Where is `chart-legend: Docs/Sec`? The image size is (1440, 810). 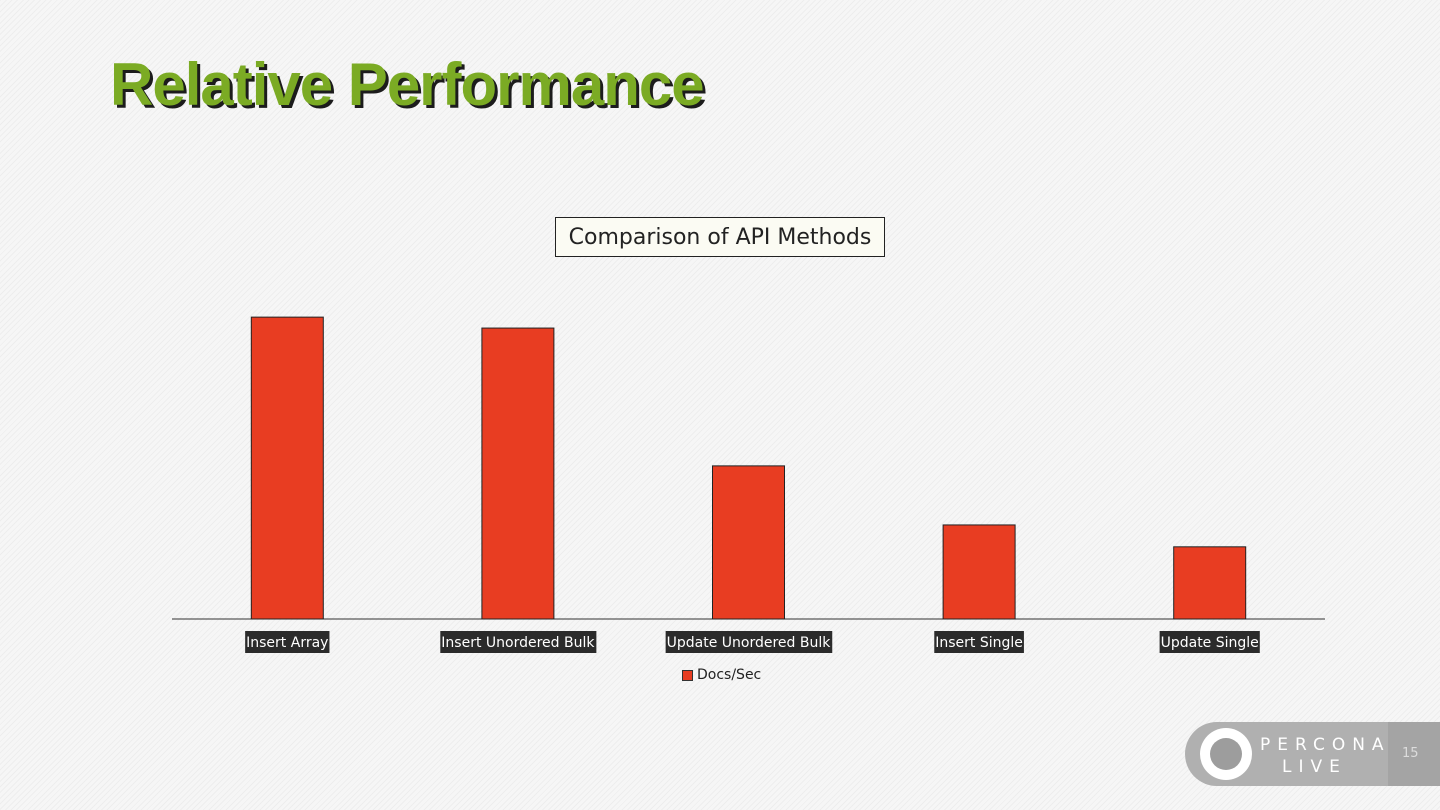
chart-legend: Docs/Sec is located at coordinates (721, 675).